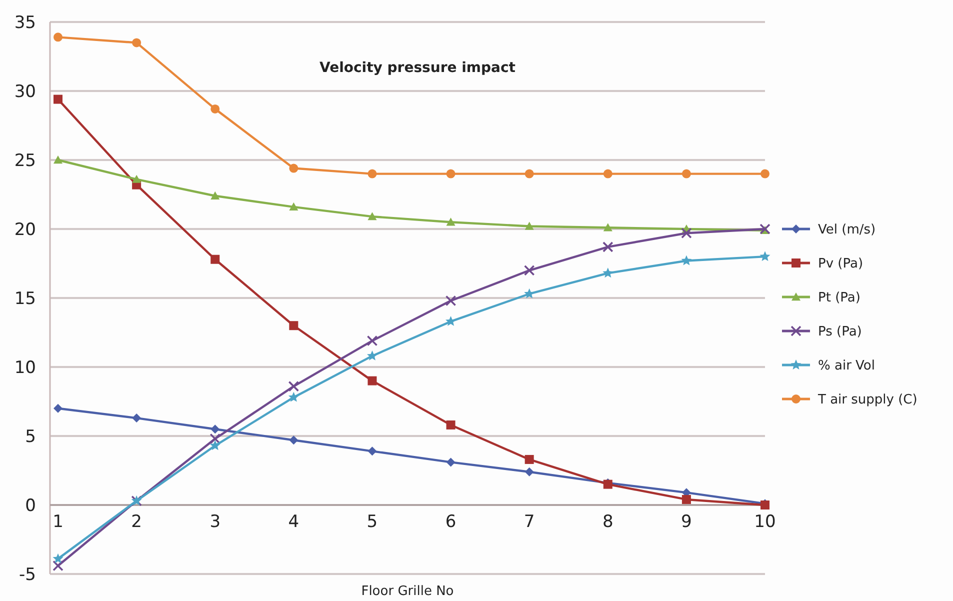 Image resolution: width=953 pixels, height=601 pixels. Describe the element at coordinates (840, 332) in the screenshot. I see `legend-label: Ps (Pa)` at that location.